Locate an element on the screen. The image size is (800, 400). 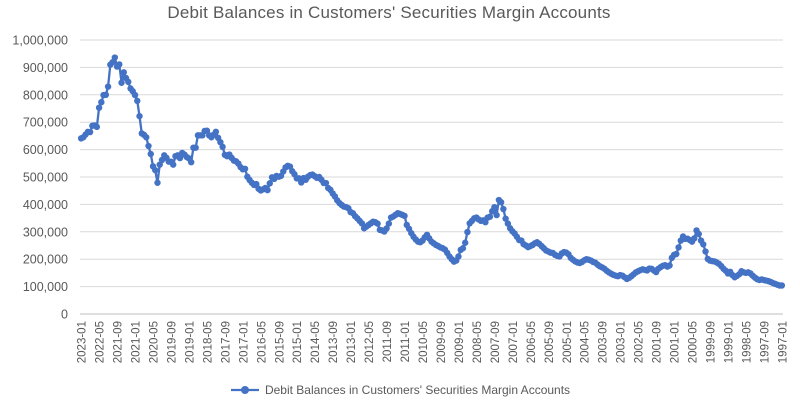
x-axis-tick-label: 1997-01 is located at coordinates (783, 342).